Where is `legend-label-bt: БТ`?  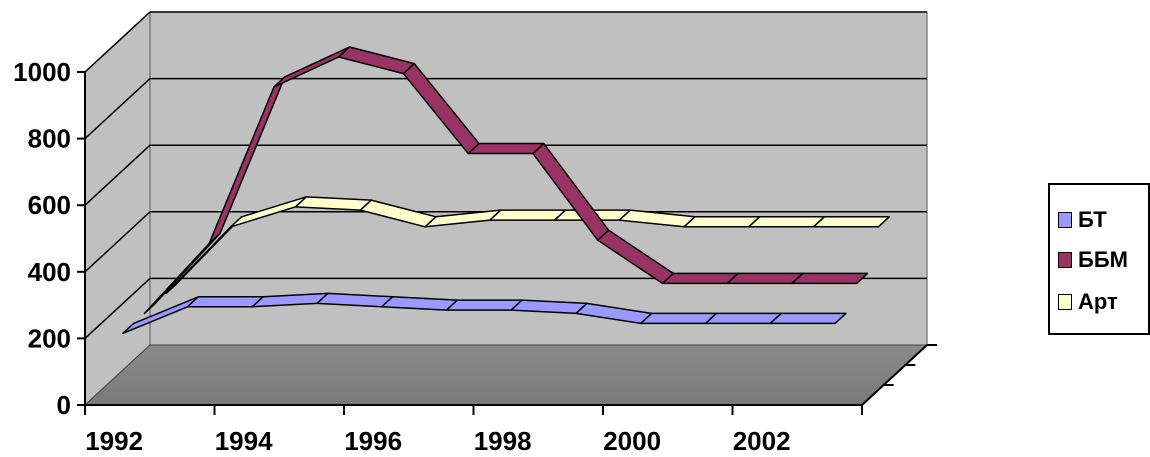 legend-label-bt: БТ is located at coordinates (1092, 219).